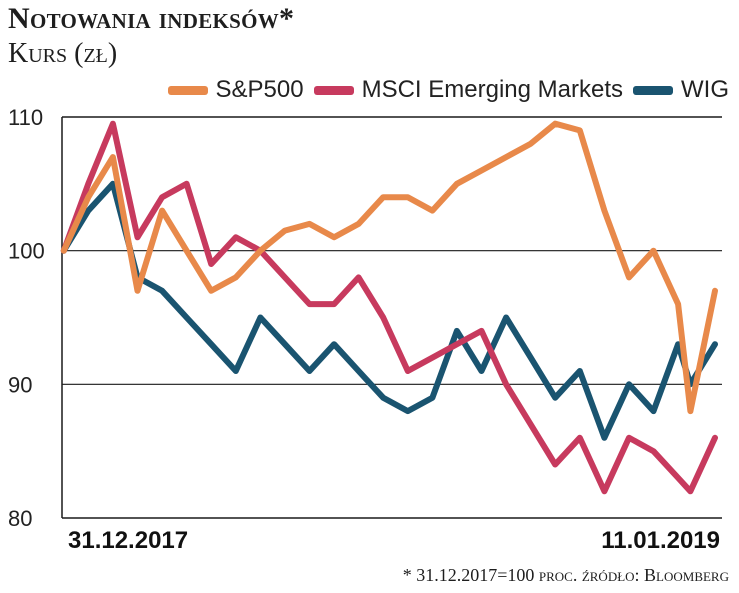  What do you see at coordinates (63, 53) in the screenshot?
I see `chart-subtitle: Kurs (zł)` at bounding box center [63, 53].